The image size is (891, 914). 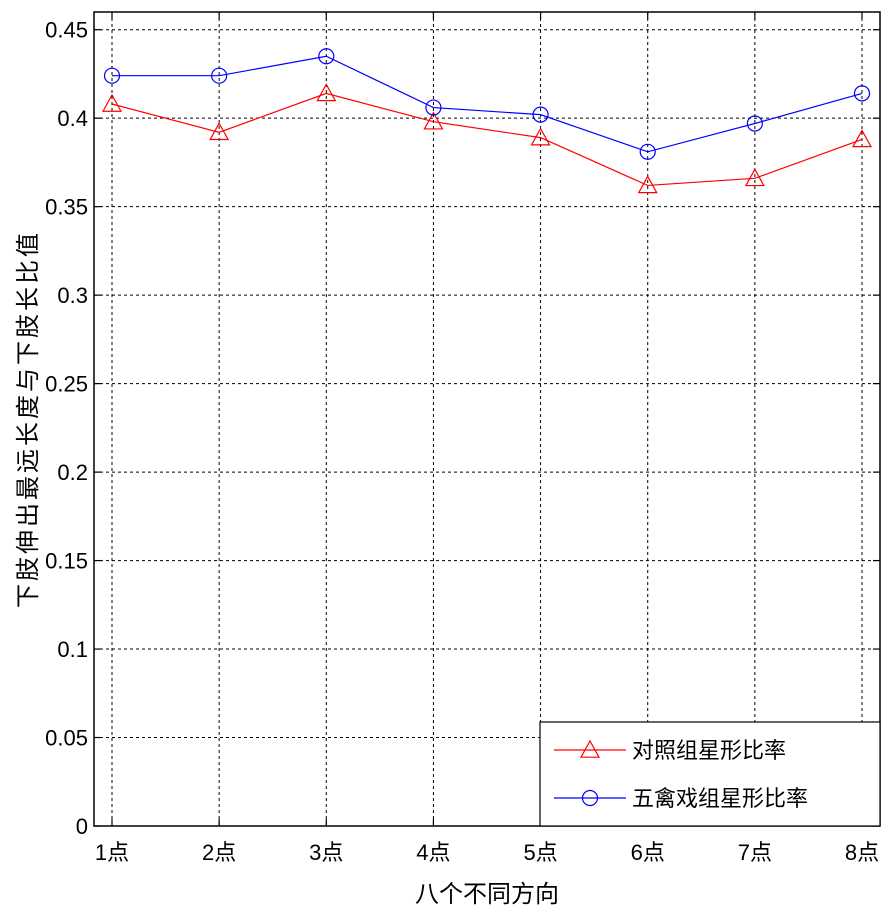 What do you see at coordinates (66, 207) in the screenshot?
I see `y-tick-label: 0.35` at bounding box center [66, 207].